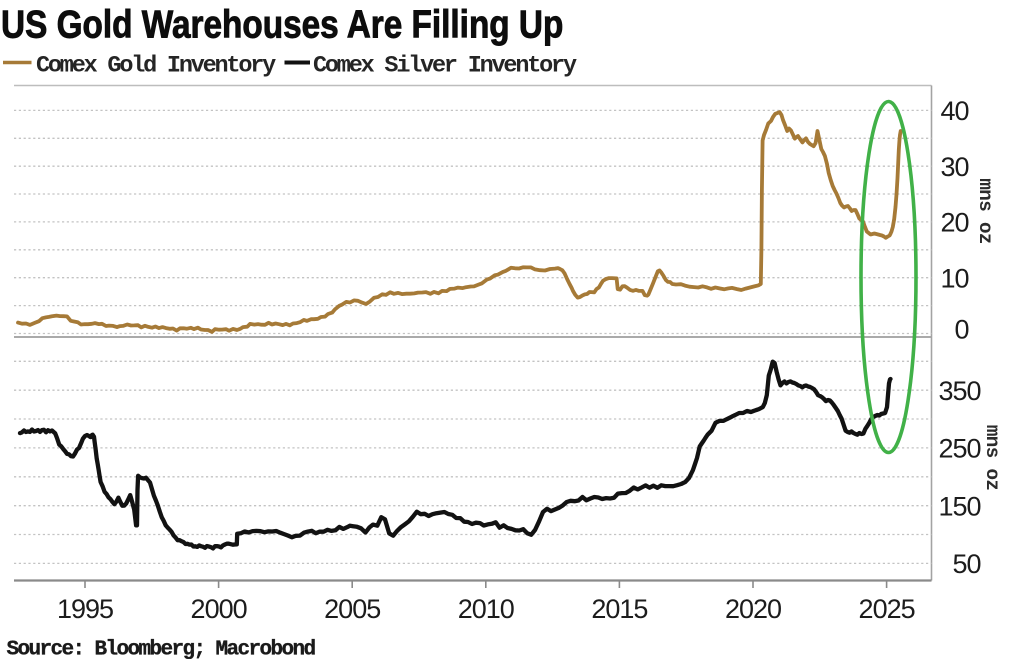 The height and width of the screenshot is (664, 1019). What do you see at coordinates (156, 66) in the screenshot?
I see `svg-text: Comex Gold Inventory` at bounding box center [156, 66].